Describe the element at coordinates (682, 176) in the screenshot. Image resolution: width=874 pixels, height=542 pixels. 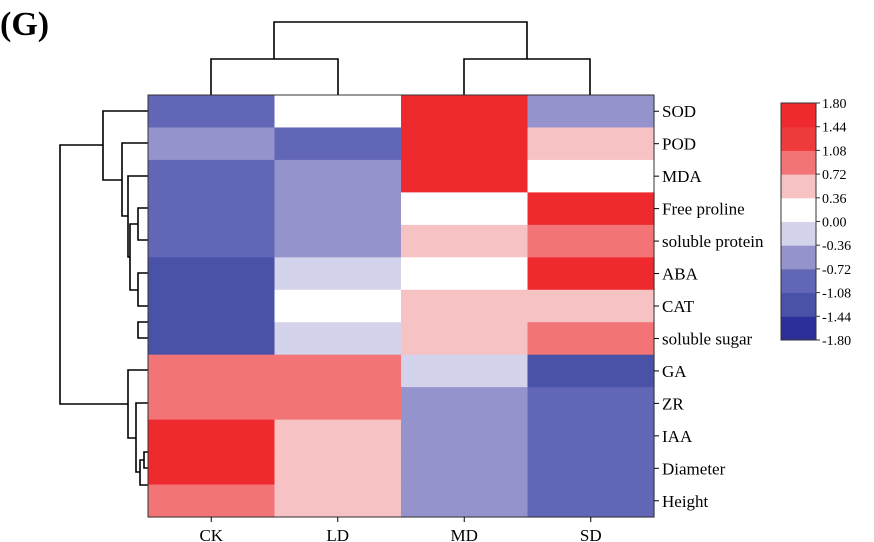
I see `row-label: MDA` at that location.